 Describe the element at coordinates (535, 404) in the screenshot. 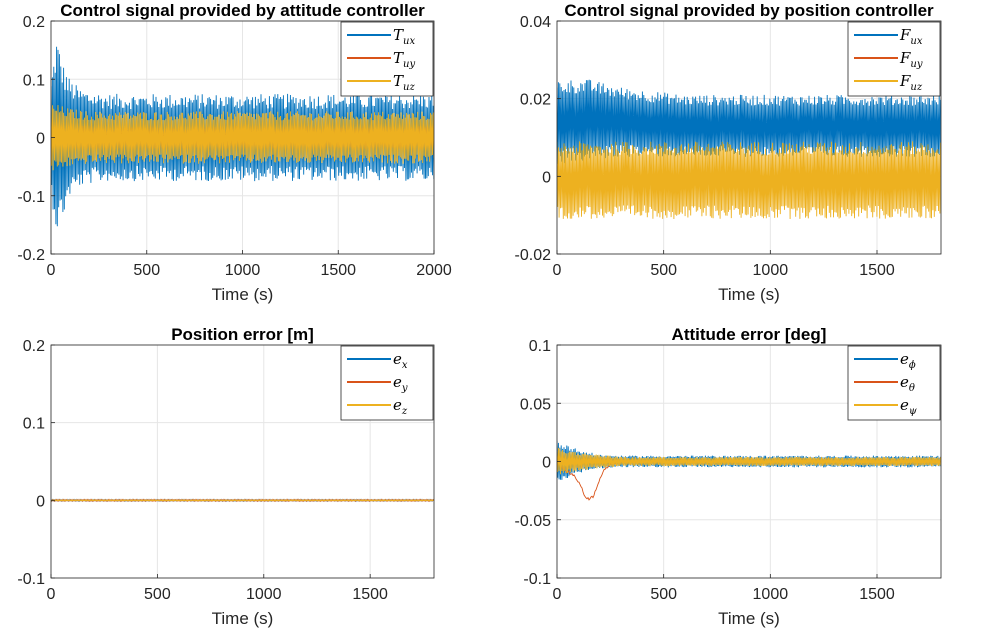

I see `y-tick-label: 0.05` at that location.